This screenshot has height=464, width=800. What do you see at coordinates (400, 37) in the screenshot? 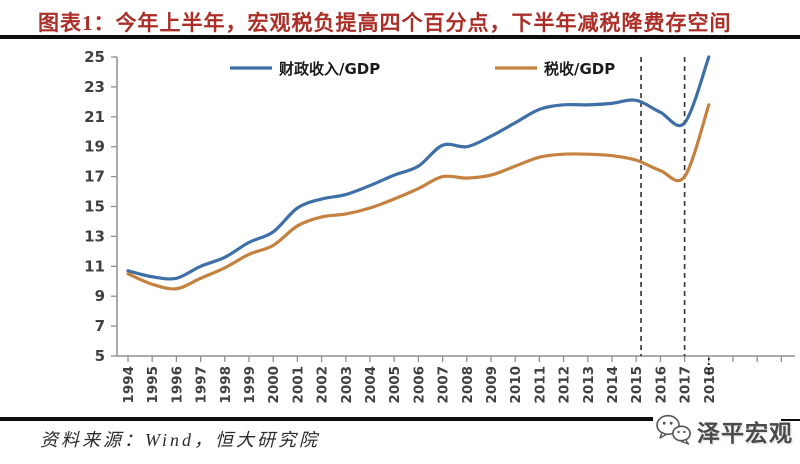
I see `title-divider` at bounding box center [400, 37].